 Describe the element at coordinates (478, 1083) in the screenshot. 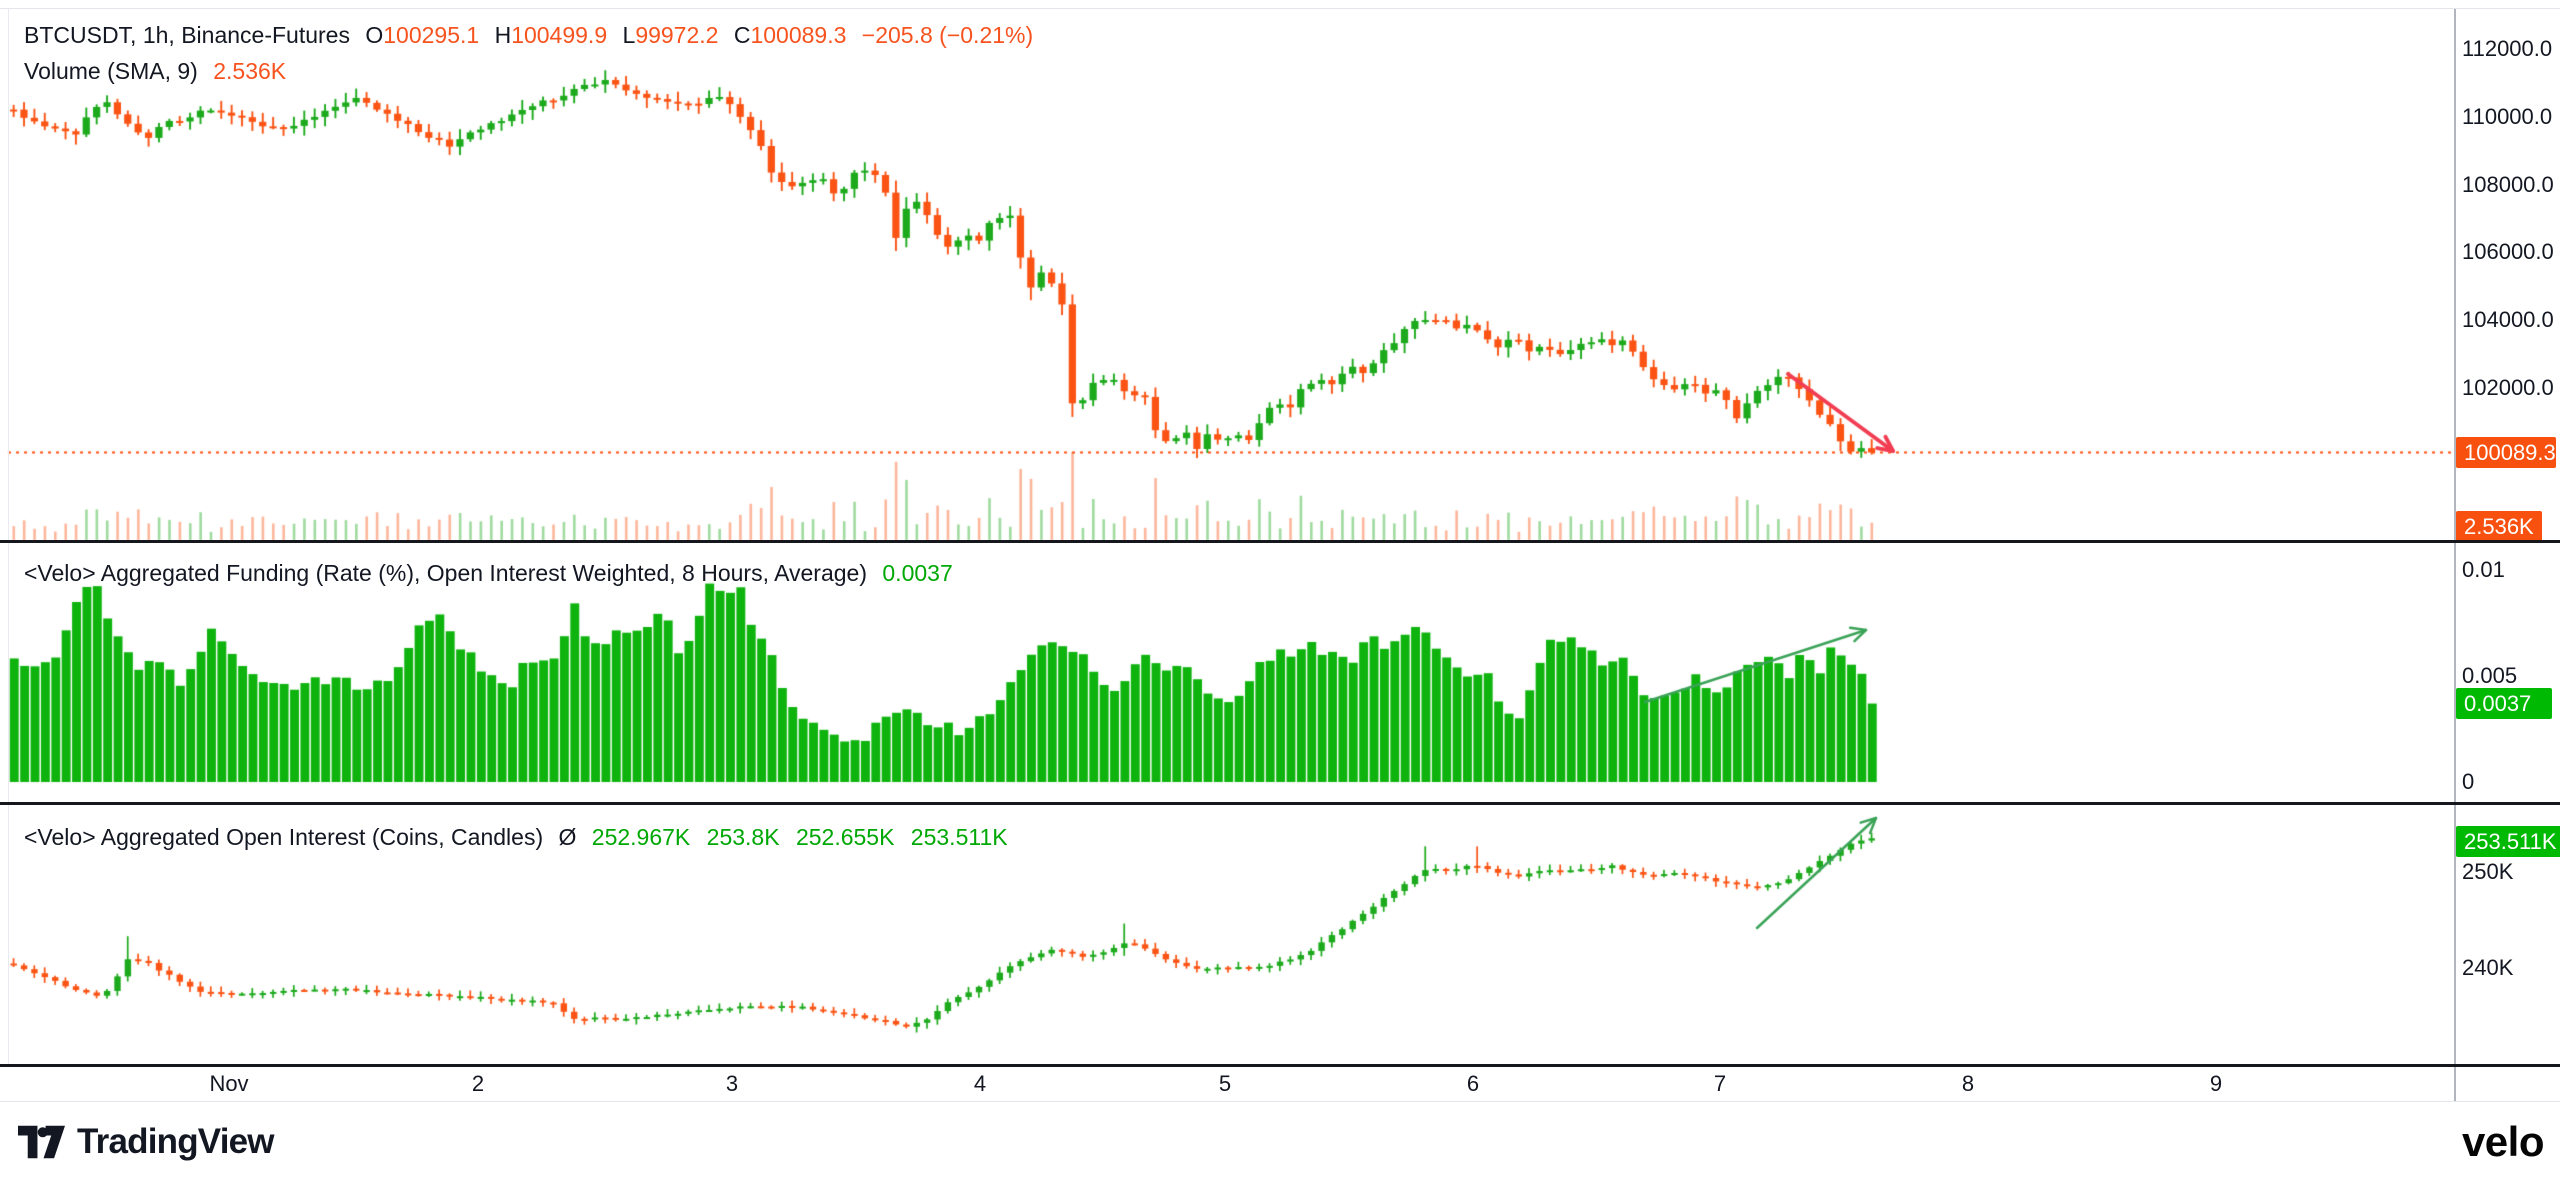

I see `time-axis-label-2: 2` at that location.